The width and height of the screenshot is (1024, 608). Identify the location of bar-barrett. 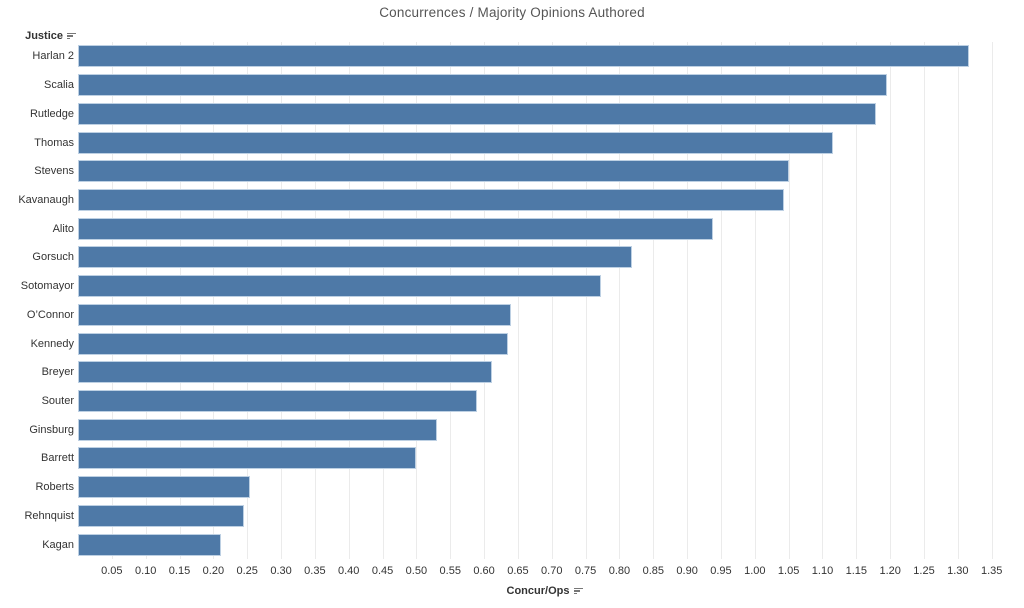
(247, 458).